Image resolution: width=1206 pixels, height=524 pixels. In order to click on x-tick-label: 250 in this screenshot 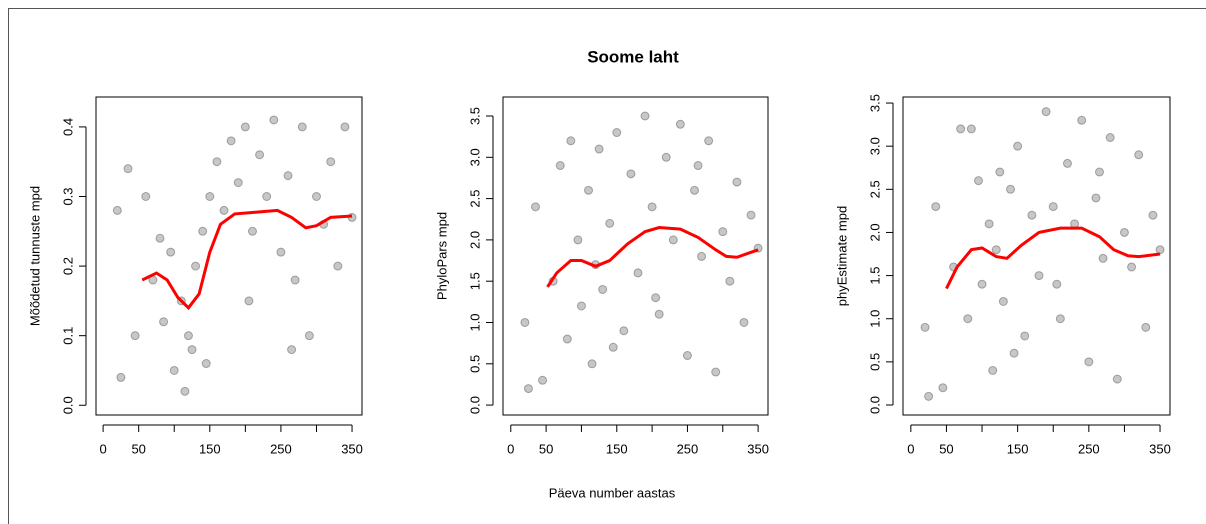, I will do `click(281, 448)`.